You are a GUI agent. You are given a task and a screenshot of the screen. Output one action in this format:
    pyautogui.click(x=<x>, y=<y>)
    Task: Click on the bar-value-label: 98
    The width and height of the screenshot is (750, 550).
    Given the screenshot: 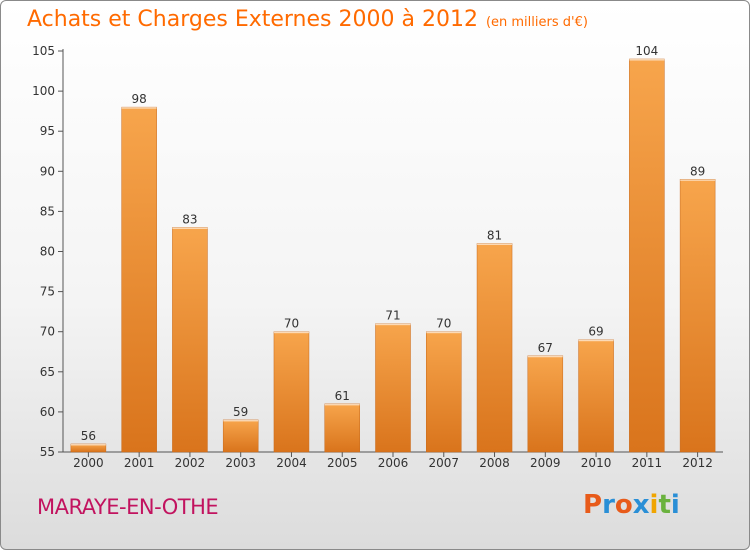 What is the action you would take?
    pyautogui.click(x=139, y=99)
    